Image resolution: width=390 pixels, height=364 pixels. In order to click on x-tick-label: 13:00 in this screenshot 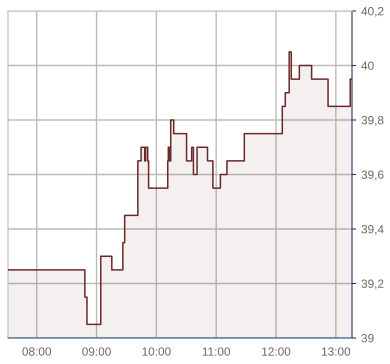, I will do `click(336, 351)`.